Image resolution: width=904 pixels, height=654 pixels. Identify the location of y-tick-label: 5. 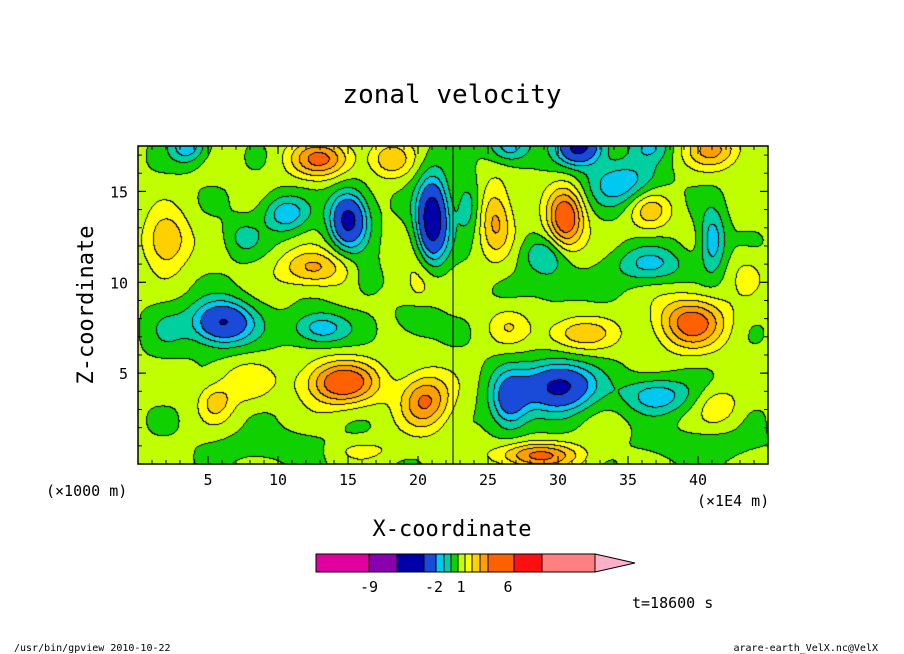
(123, 374).